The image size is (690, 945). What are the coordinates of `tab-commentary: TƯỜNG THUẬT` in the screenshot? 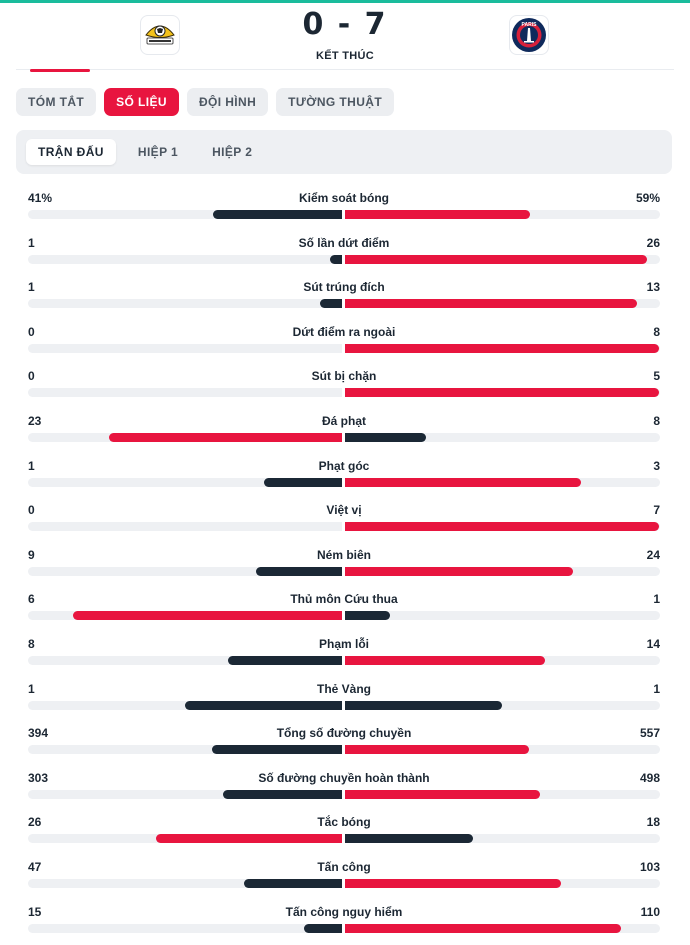 It's located at (335, 102).